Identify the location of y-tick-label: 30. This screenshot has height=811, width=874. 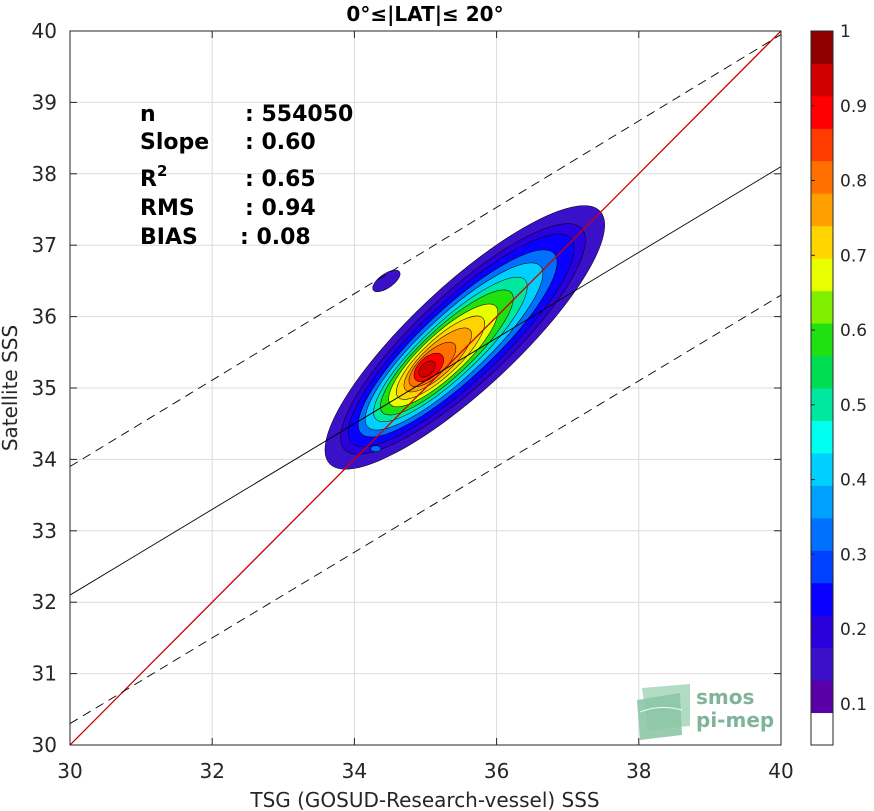
(44, 745).